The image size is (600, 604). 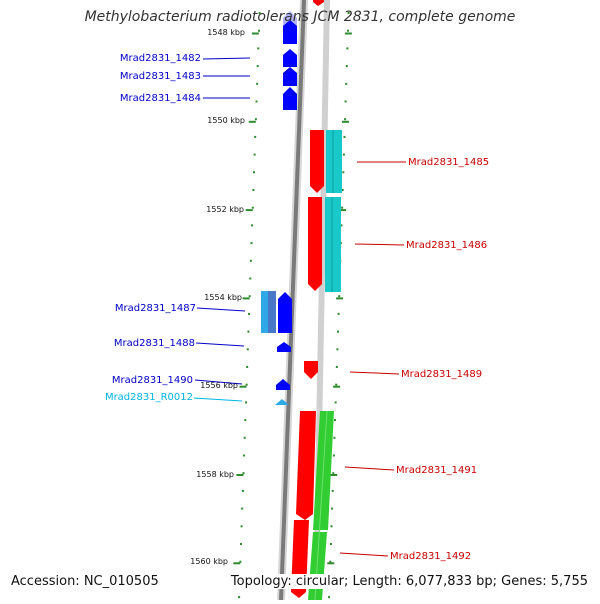 I want to click on gene-mrad2831-1490-arrow, so click(x=283, y=384).